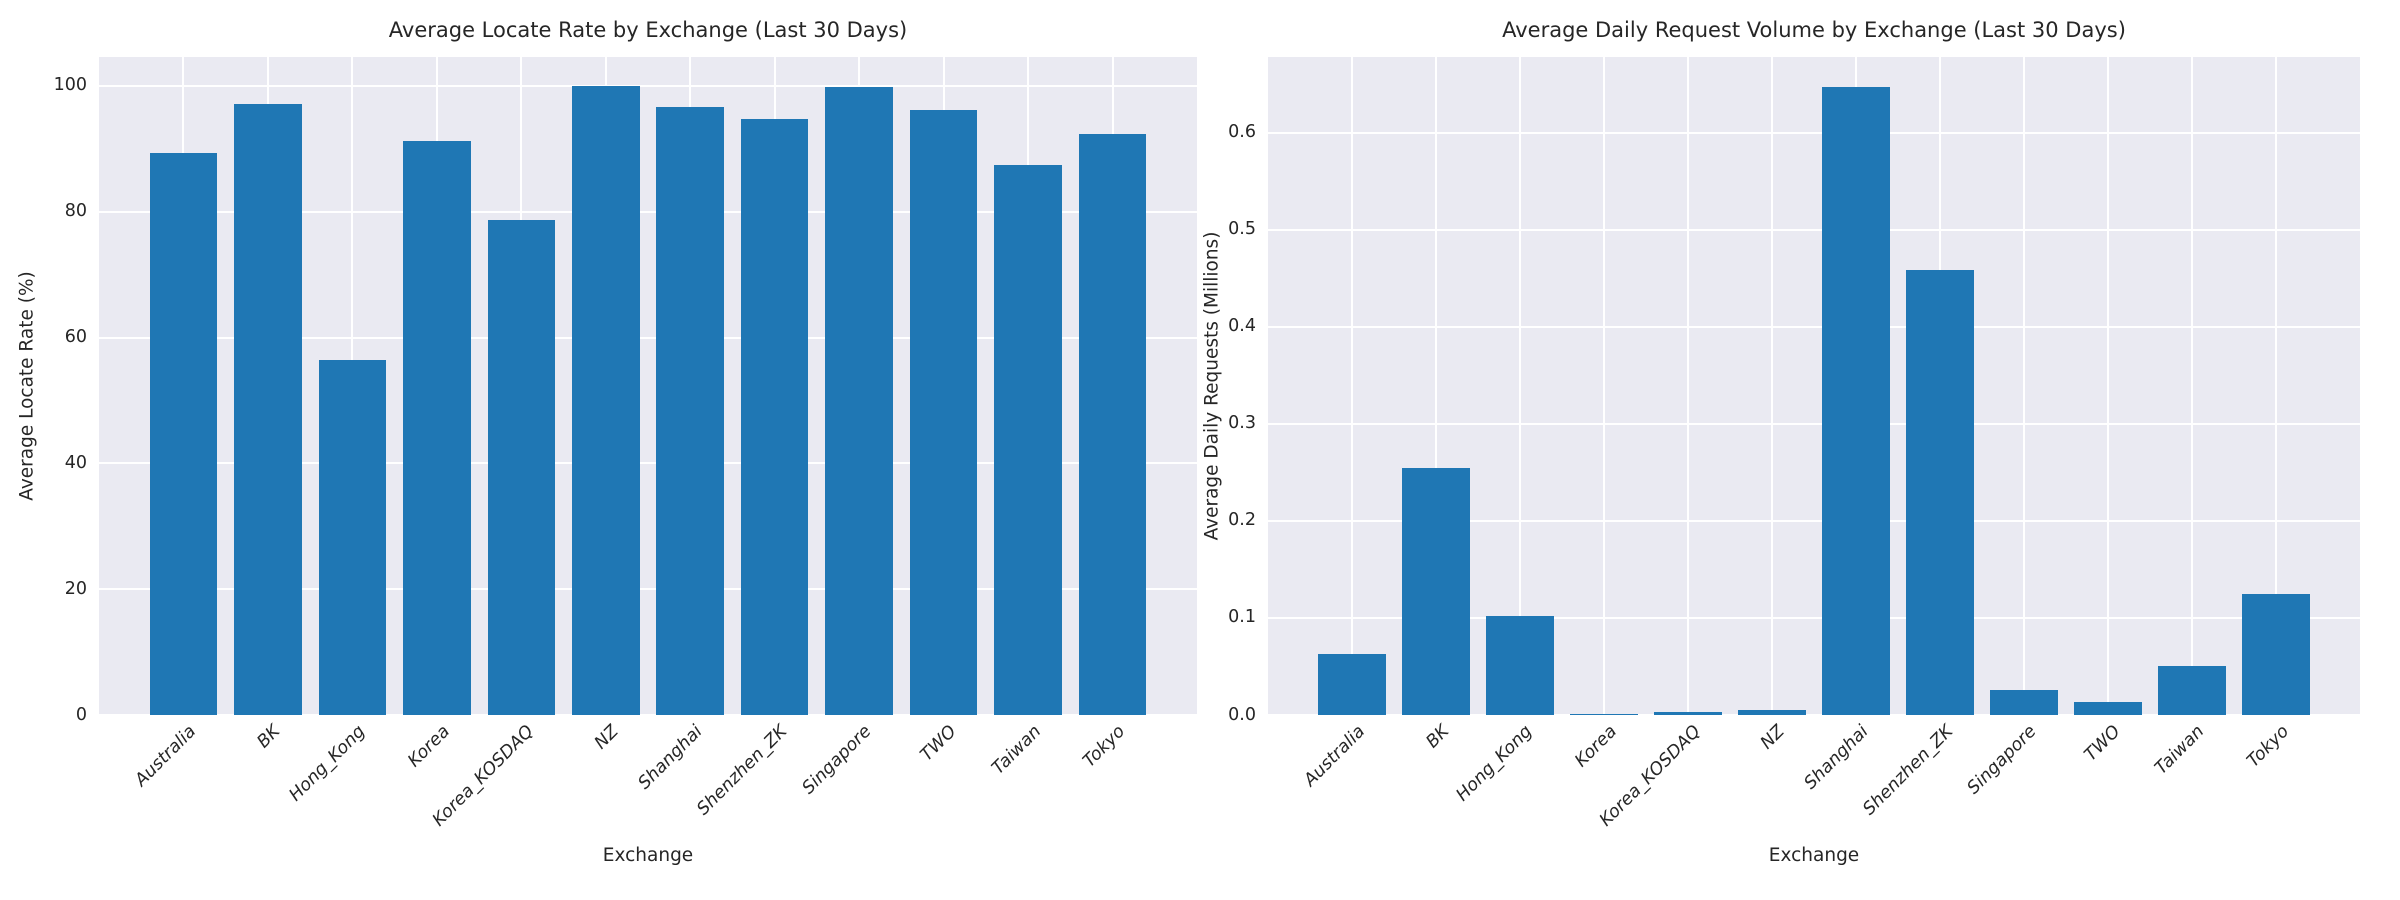 This screenshot has width=2400, height=900. Describe the element at coordinates (75, 337) in the screenshot. I see `y-tick-label: 60` at that location.